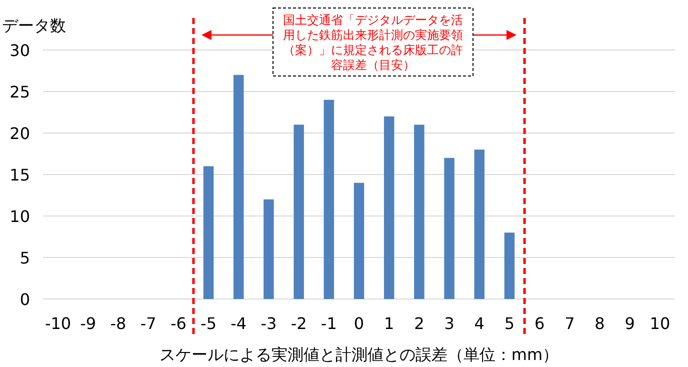 This screenshot has height=367, width=688. I want to click on x-tick-label: -6, so click(178, 323).